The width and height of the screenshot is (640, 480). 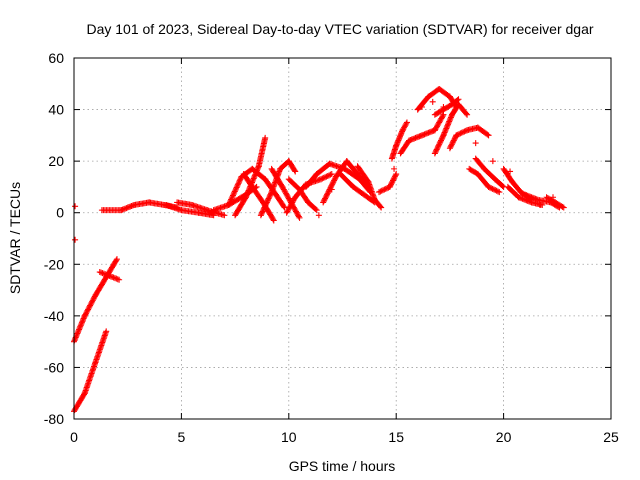 What do you see at coordinates (289, 437) in the screenshot?
I see `x-tick-label: 10` at bounding box center [289, 437].